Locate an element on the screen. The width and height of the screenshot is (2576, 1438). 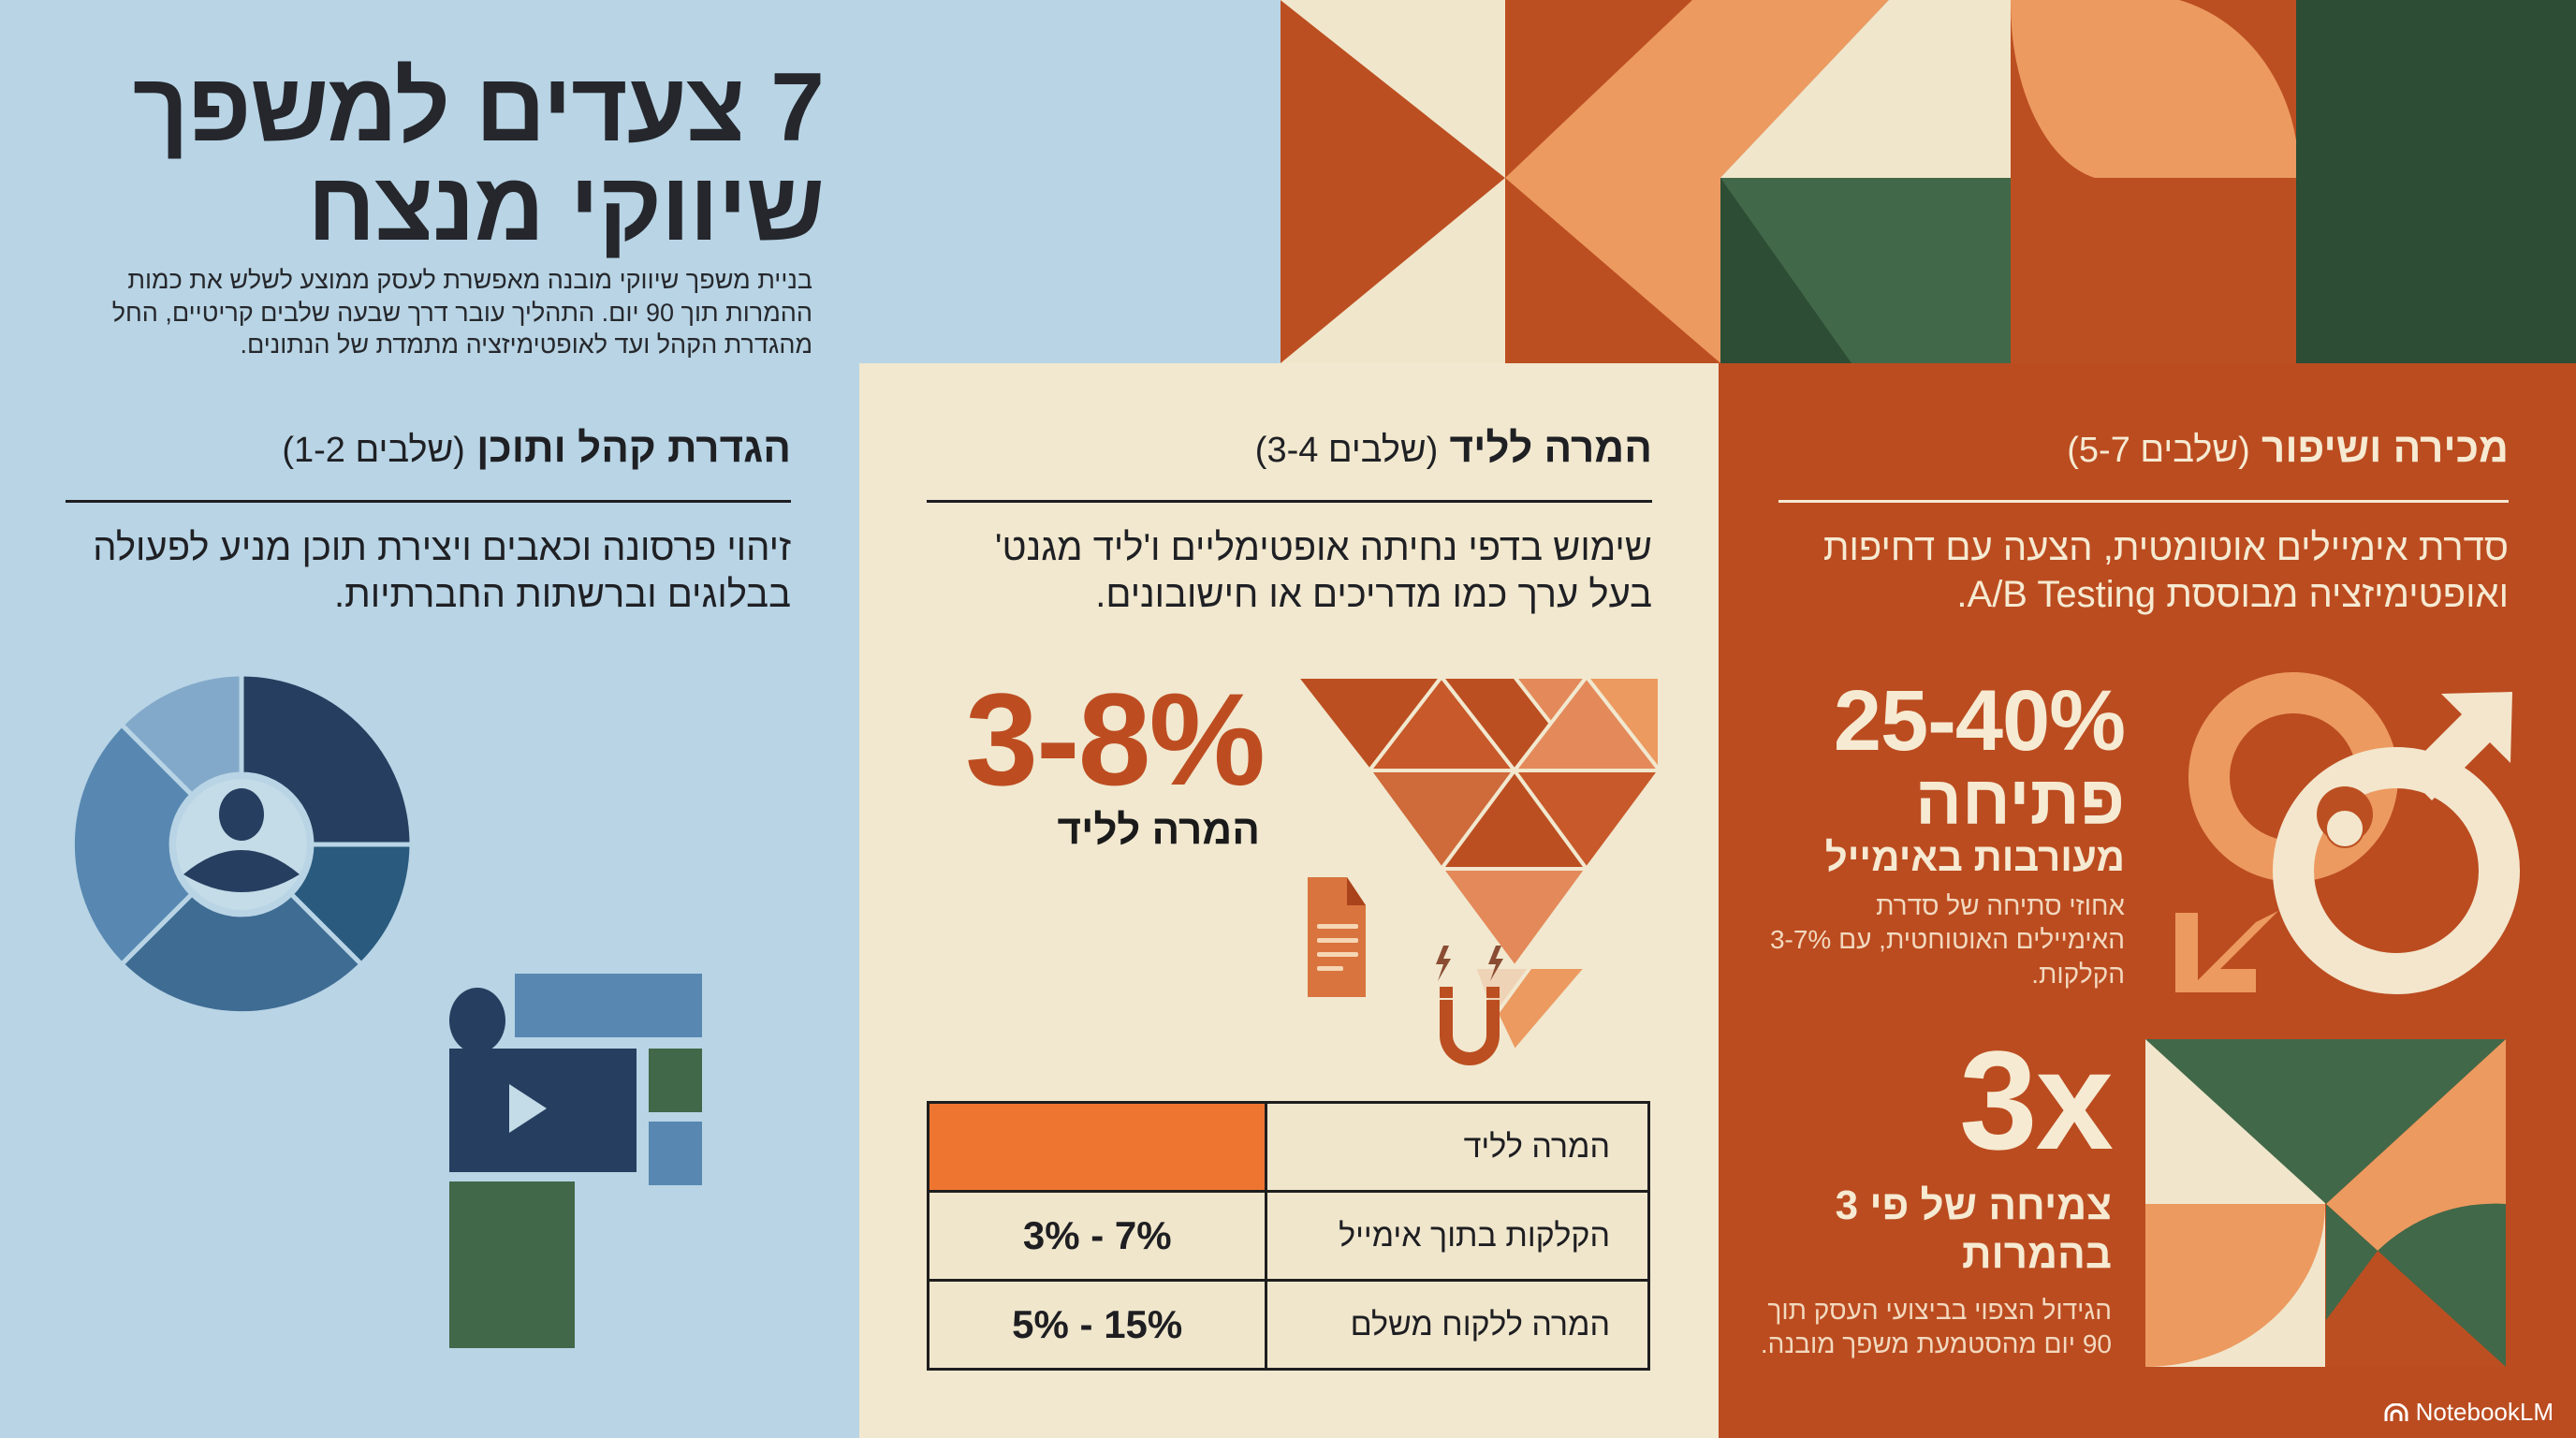
cycle-arrows-icon is located at coordinates (2347, 833).